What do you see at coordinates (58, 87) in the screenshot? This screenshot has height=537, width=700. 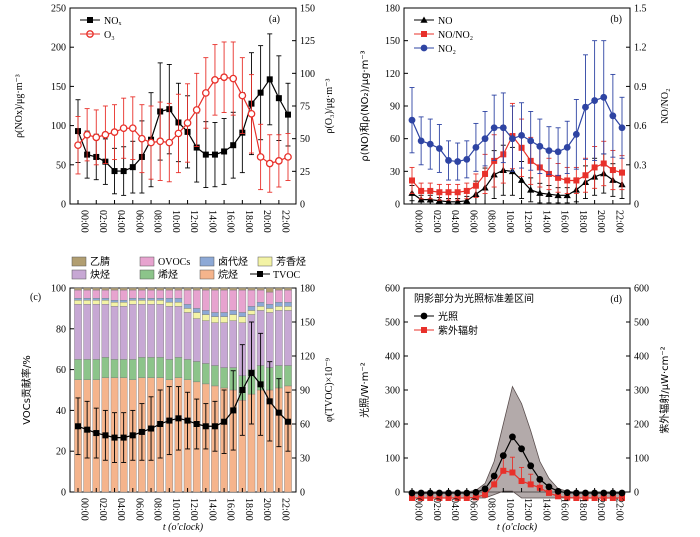 I see `panel-a-ytick-label-left: 150` at bounding box center [58, 87].